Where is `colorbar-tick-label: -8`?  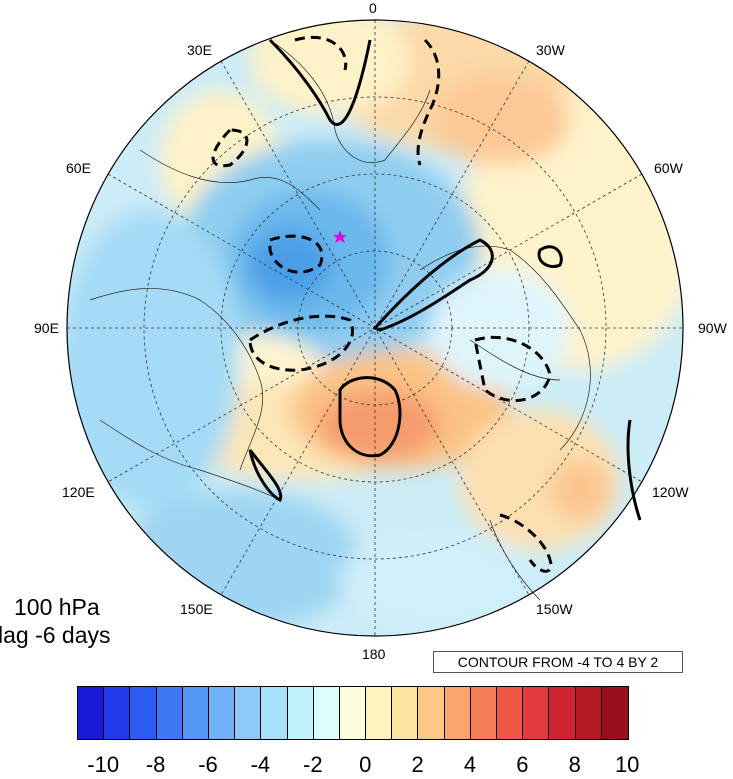 colorbar-tick-label: -8 is located at coordinates (155, 764).